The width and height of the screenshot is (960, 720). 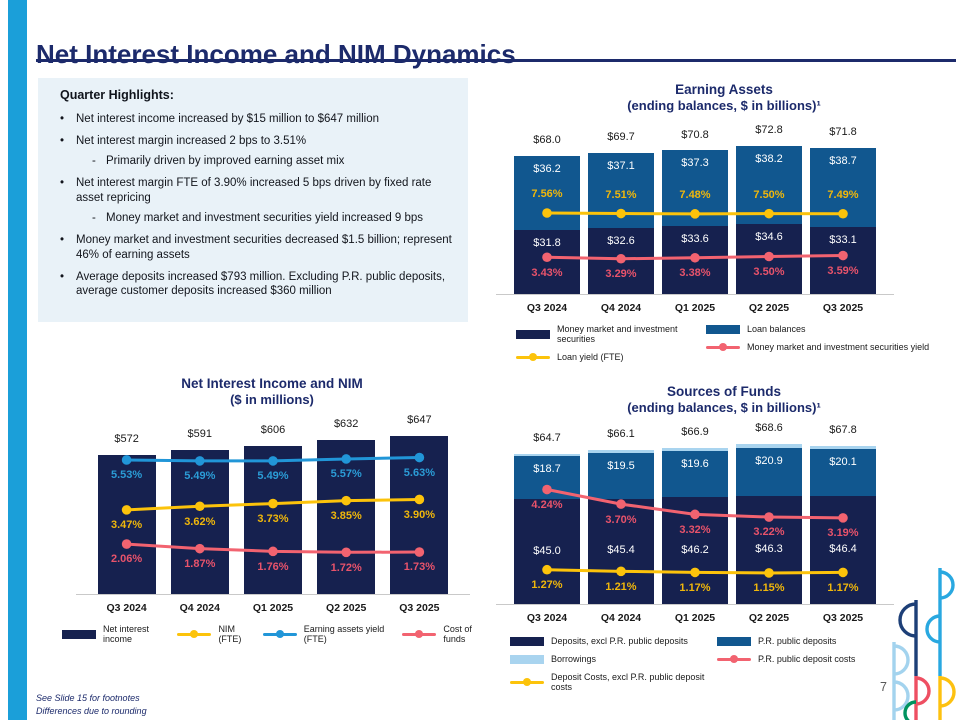 What do you see at coordinates (621, 241) in the screenshot?
I see `bar-value-label: $32.6` at bounding box center [621, 241].